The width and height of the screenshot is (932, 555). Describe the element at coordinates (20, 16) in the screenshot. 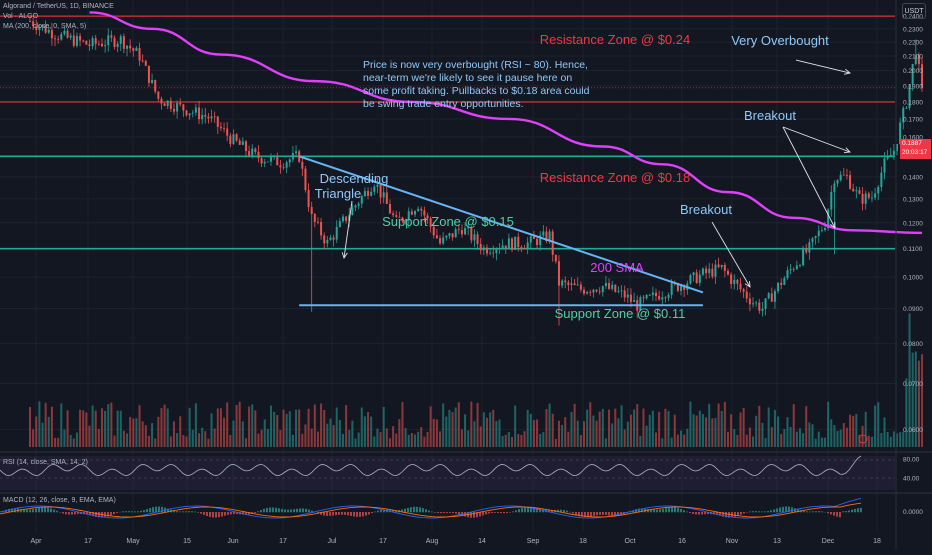

I see `volume-legend: Vol · ALGO` at that location.